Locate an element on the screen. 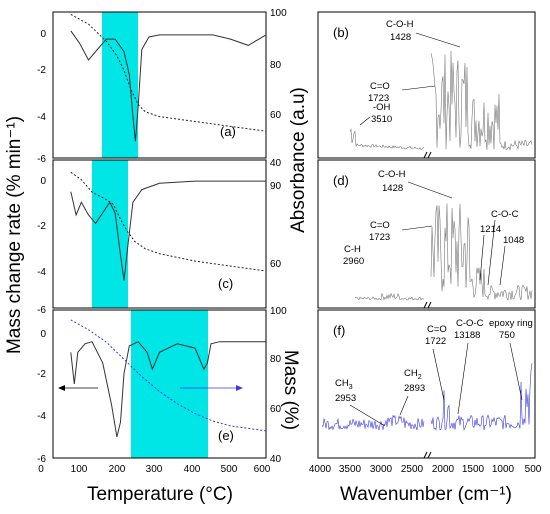 Image resolution: width=550 pixels, height=514 pixels. tick-x-0: 0 is located at coordinates (41, 469).